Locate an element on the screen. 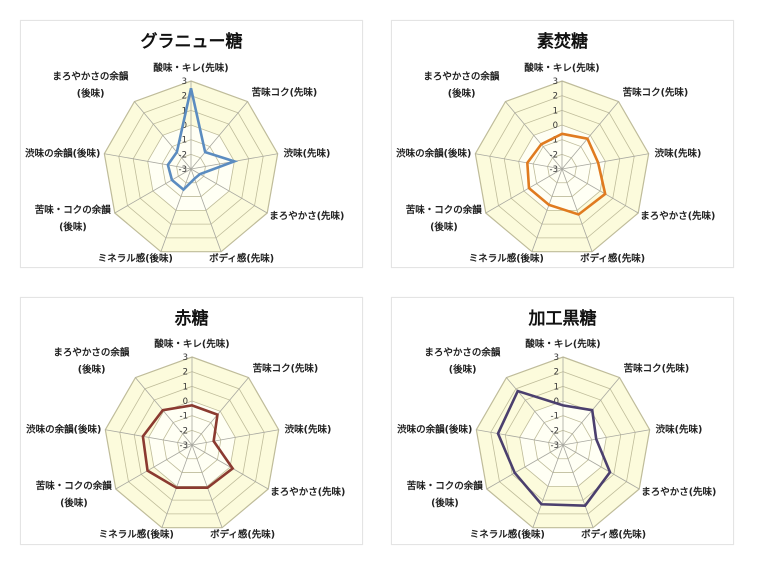  chart-title: 加工黒糖 is located at coordinates (562, 319).